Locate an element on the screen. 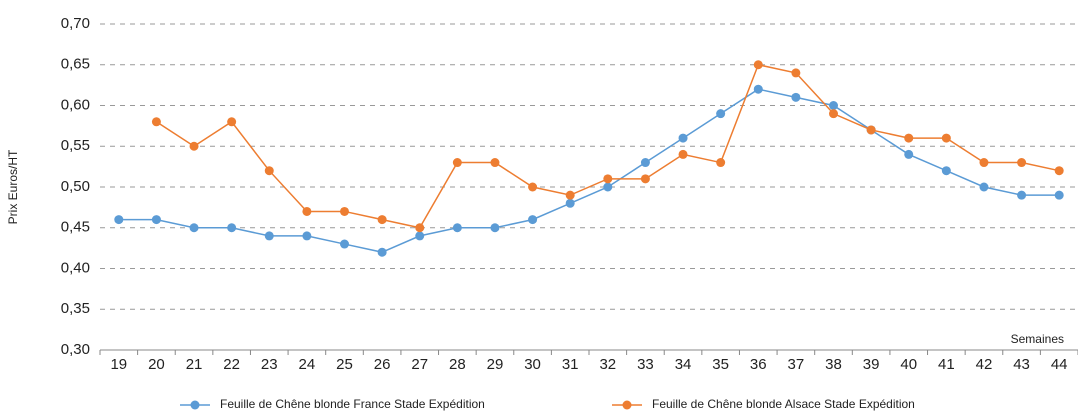 Image resolution: width=1078 pixels, height=416 pixels. x-tick-label: 40 is located at coordinates (908, 364).